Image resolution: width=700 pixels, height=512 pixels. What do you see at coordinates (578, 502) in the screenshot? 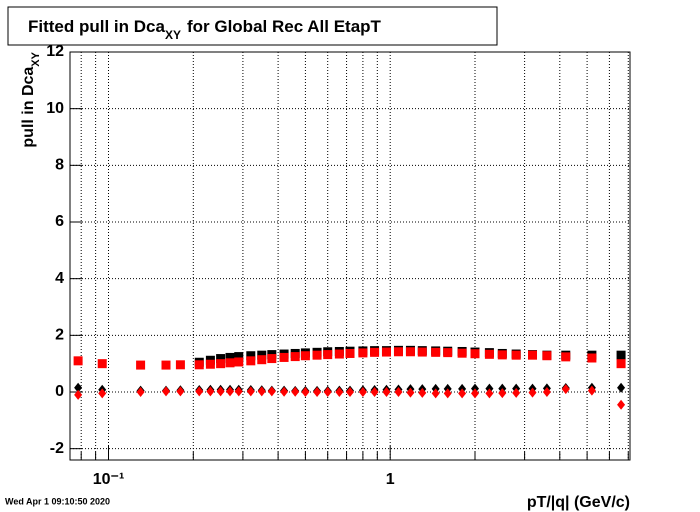
I see `x-axis-label: pT/|q| (GeV/c)` at bounding box center [578, 502].